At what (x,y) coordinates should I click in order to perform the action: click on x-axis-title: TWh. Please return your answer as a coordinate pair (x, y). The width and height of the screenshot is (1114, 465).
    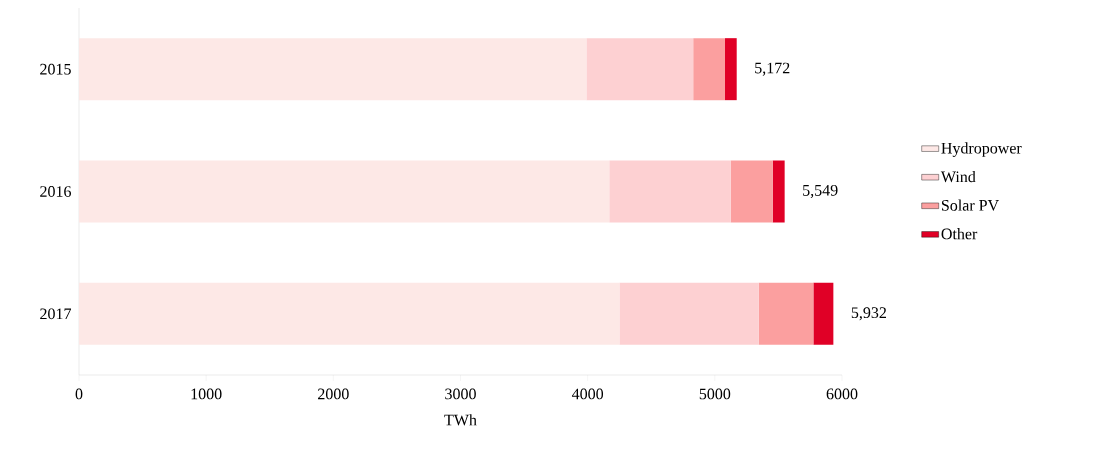
    Looking at the image, I should click on (460, 420).